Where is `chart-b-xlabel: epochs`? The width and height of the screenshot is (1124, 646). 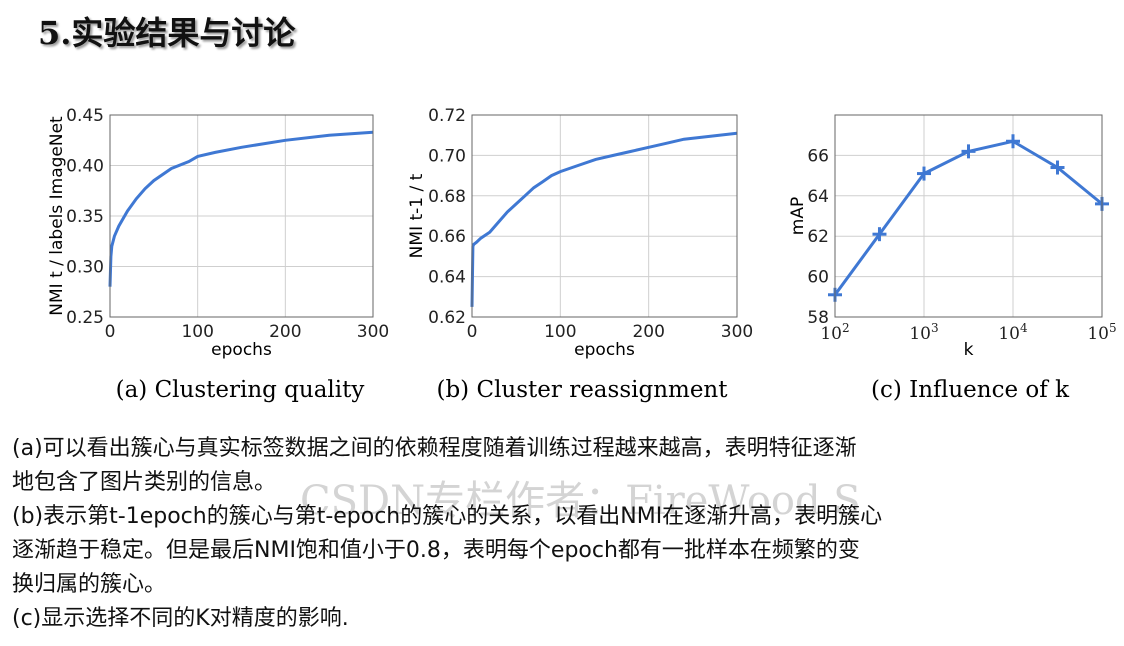 chart-b-xlabel: epochs is located at coordinates (604, 350).